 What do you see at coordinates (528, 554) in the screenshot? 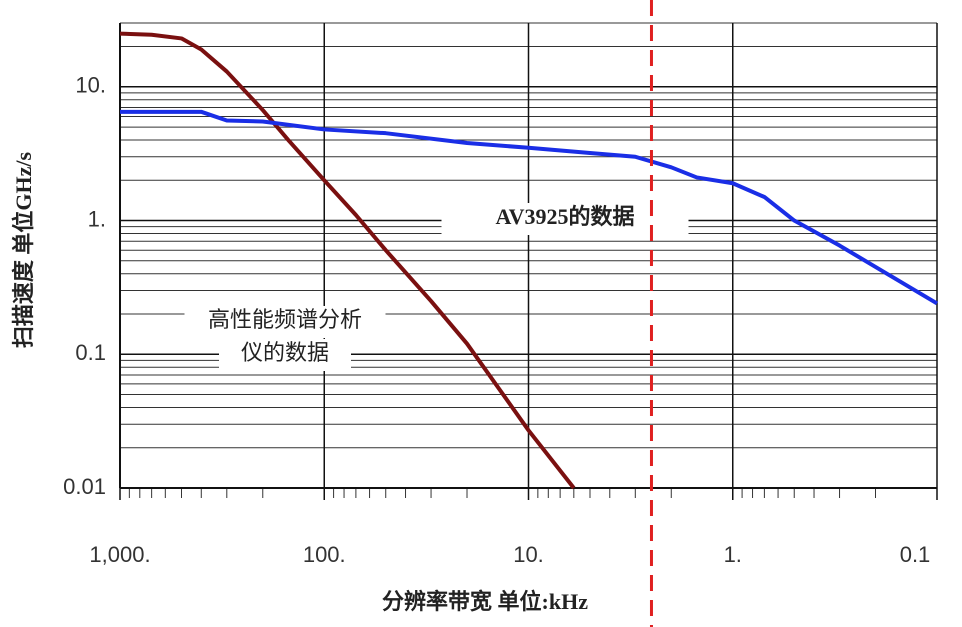
I see `x-tick-label: 10.` at bounding box center [528, 554].